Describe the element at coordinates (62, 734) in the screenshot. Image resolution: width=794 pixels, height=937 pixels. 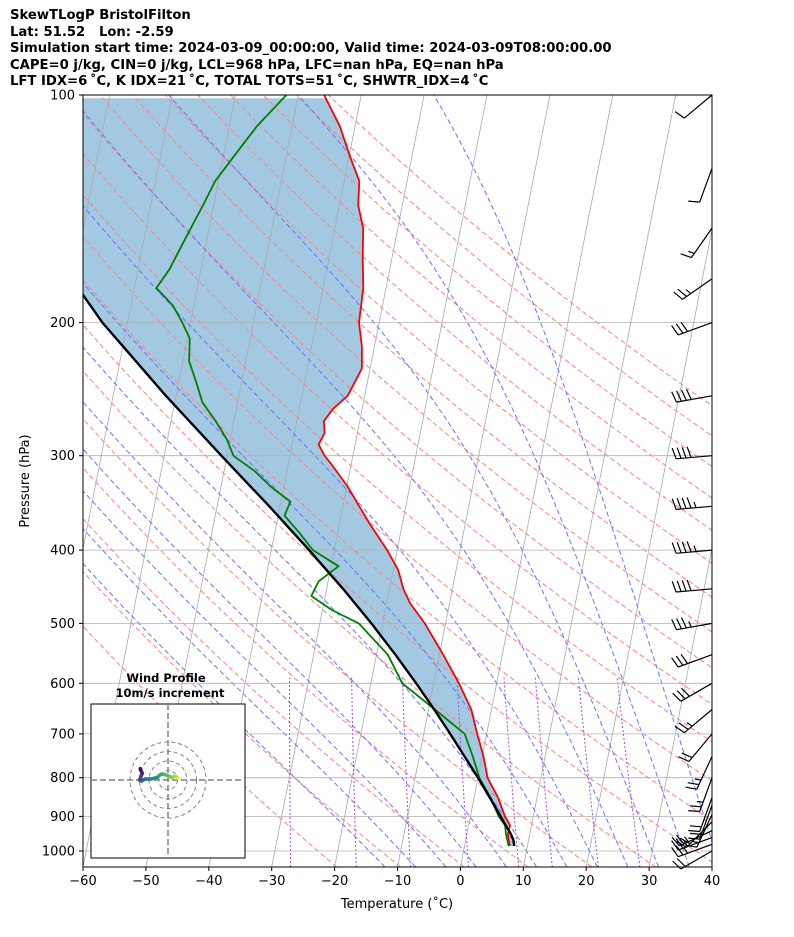
I see `y-tick-label: 700` at that location.